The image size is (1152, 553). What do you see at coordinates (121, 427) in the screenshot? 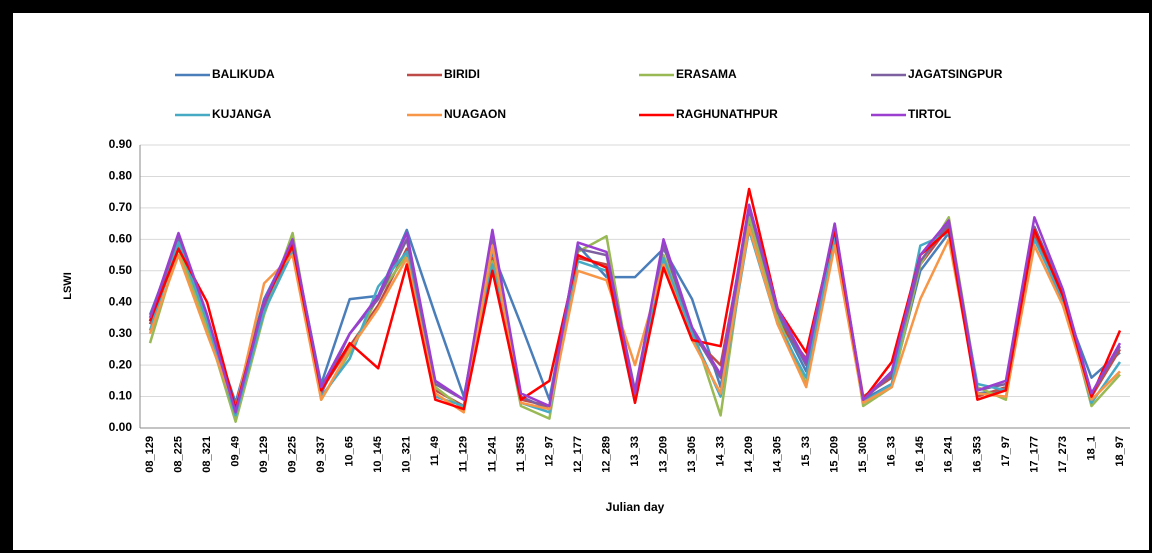
I see `y-tick-label: 0.00` at bounding box center [121, 427].